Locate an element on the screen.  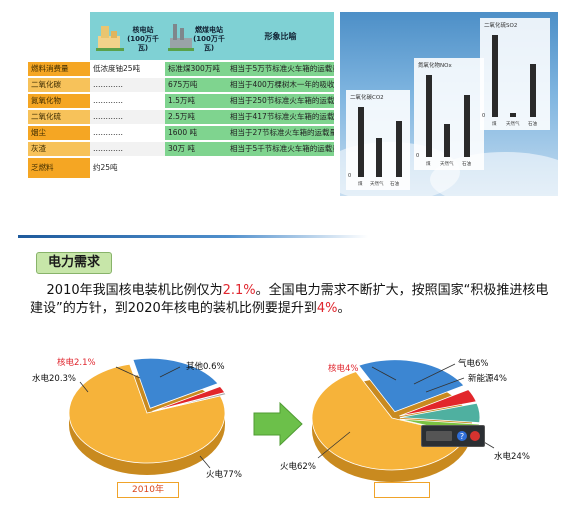
header-blank is located at coordinates (59, 36).